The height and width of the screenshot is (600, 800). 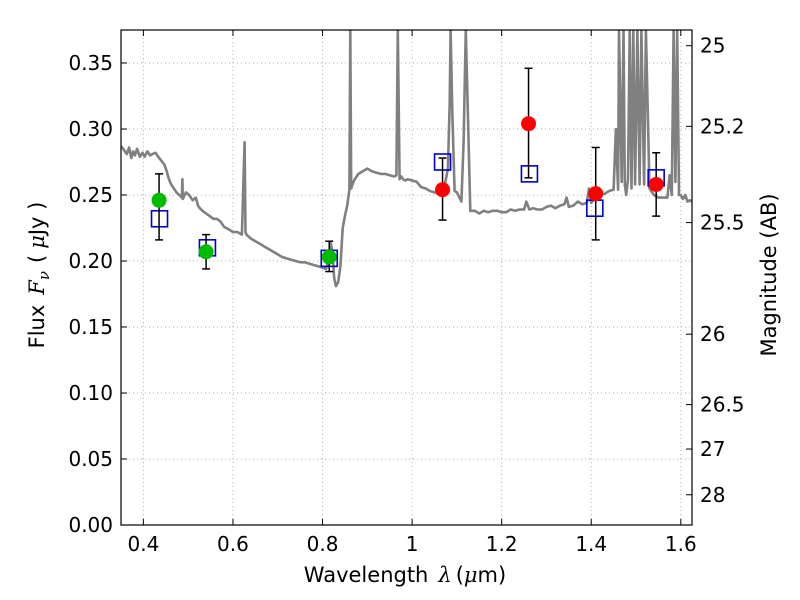 I want to click on y-tick-label: 0.15, so click(x=90, y=327).